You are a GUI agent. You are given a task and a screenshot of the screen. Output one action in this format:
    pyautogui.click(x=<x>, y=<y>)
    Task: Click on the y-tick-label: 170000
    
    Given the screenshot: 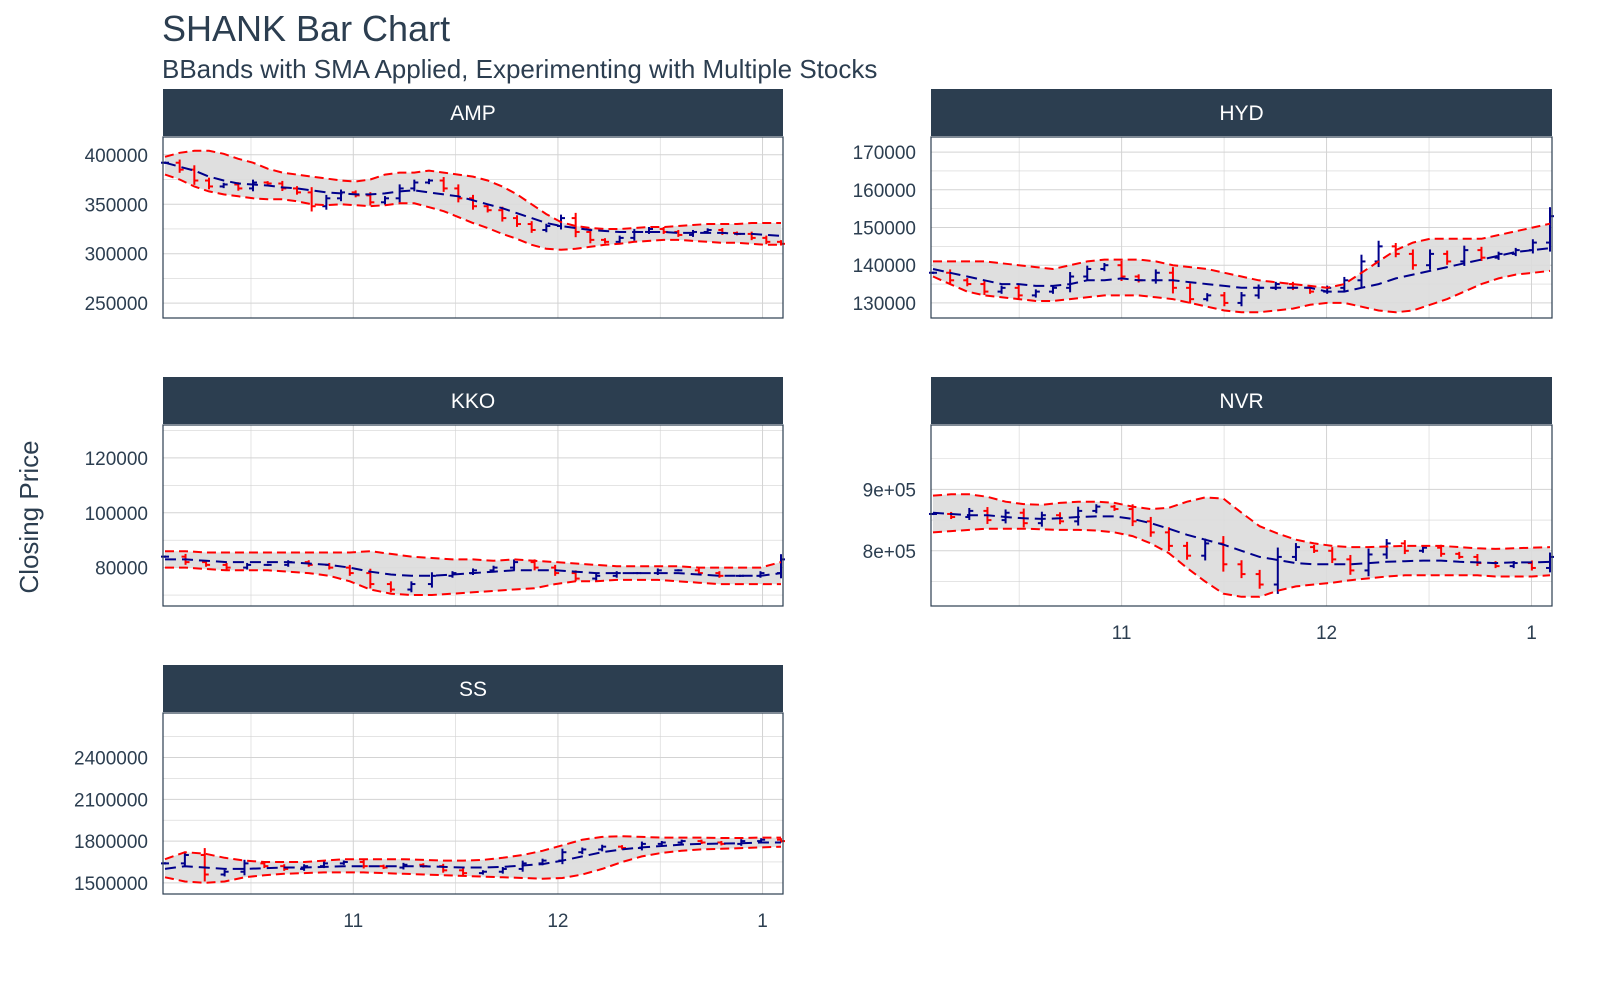 What is the action you would take?
    pyautogui.click(x=884, y=153)
    